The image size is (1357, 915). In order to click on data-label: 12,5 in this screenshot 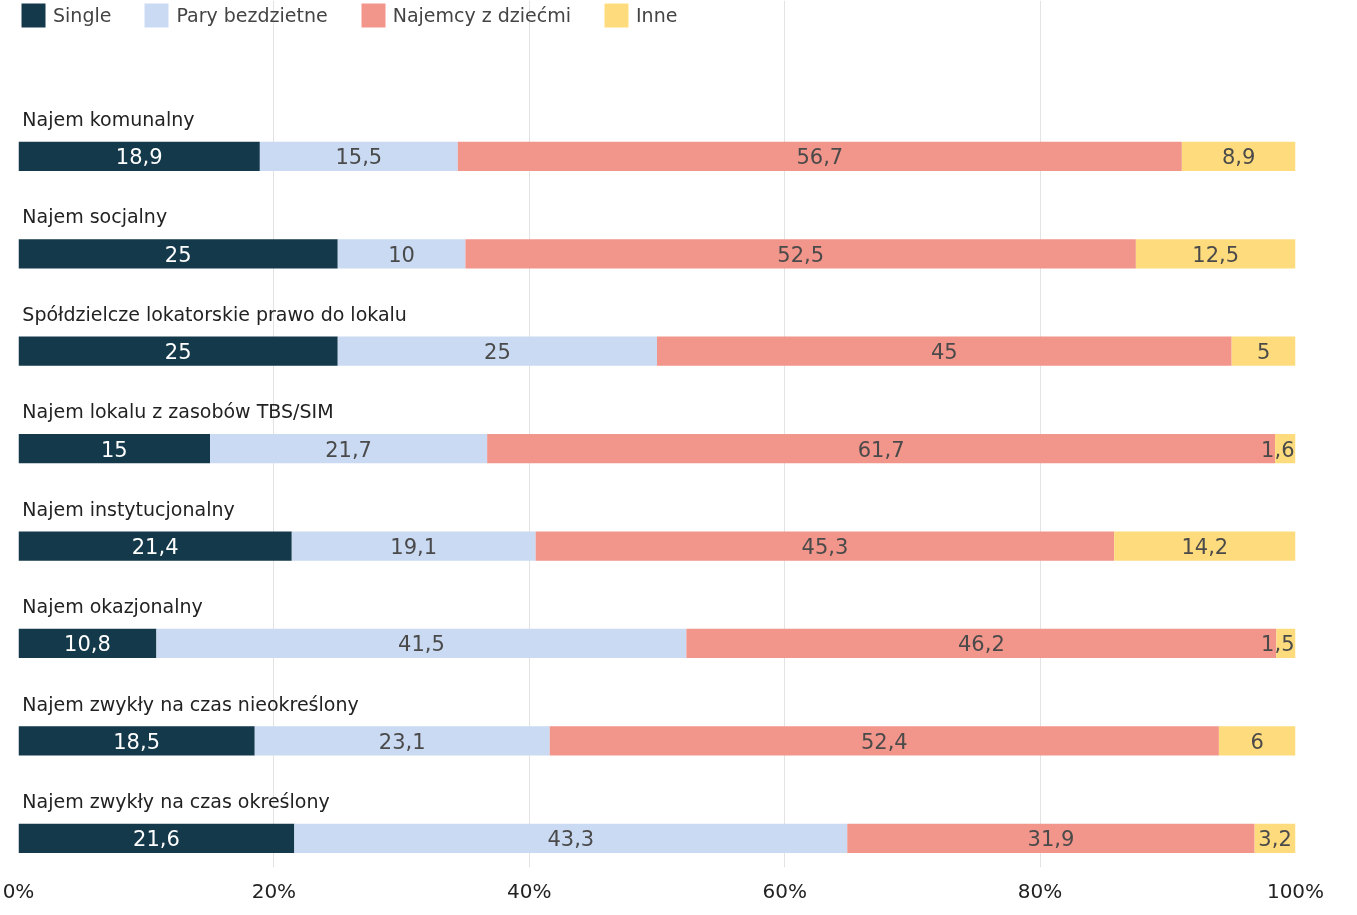, I will do `click(1216, 254)`.